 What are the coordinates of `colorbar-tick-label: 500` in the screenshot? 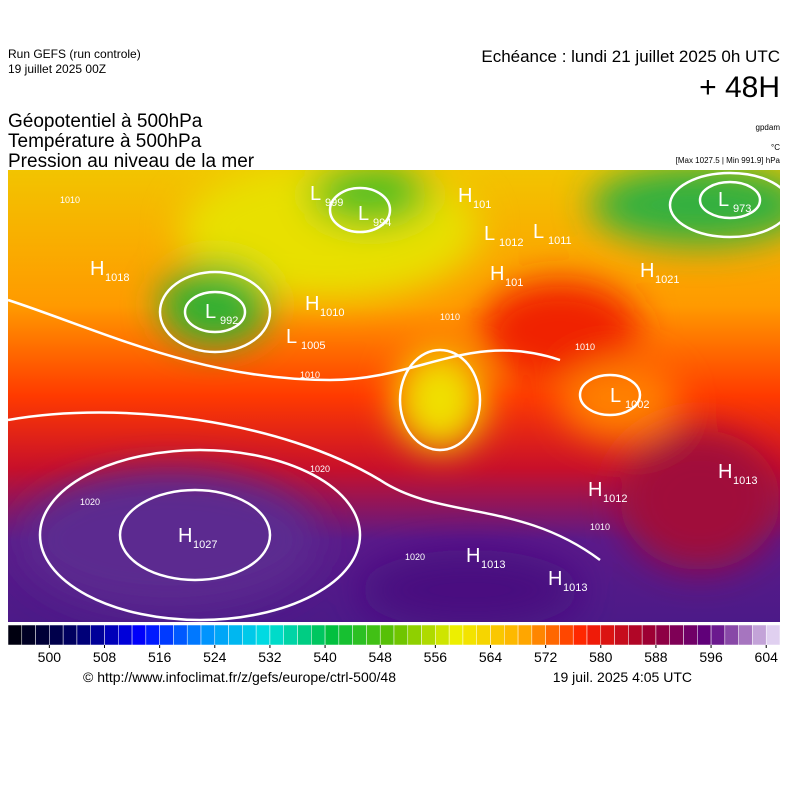 It's located at (50, 657).